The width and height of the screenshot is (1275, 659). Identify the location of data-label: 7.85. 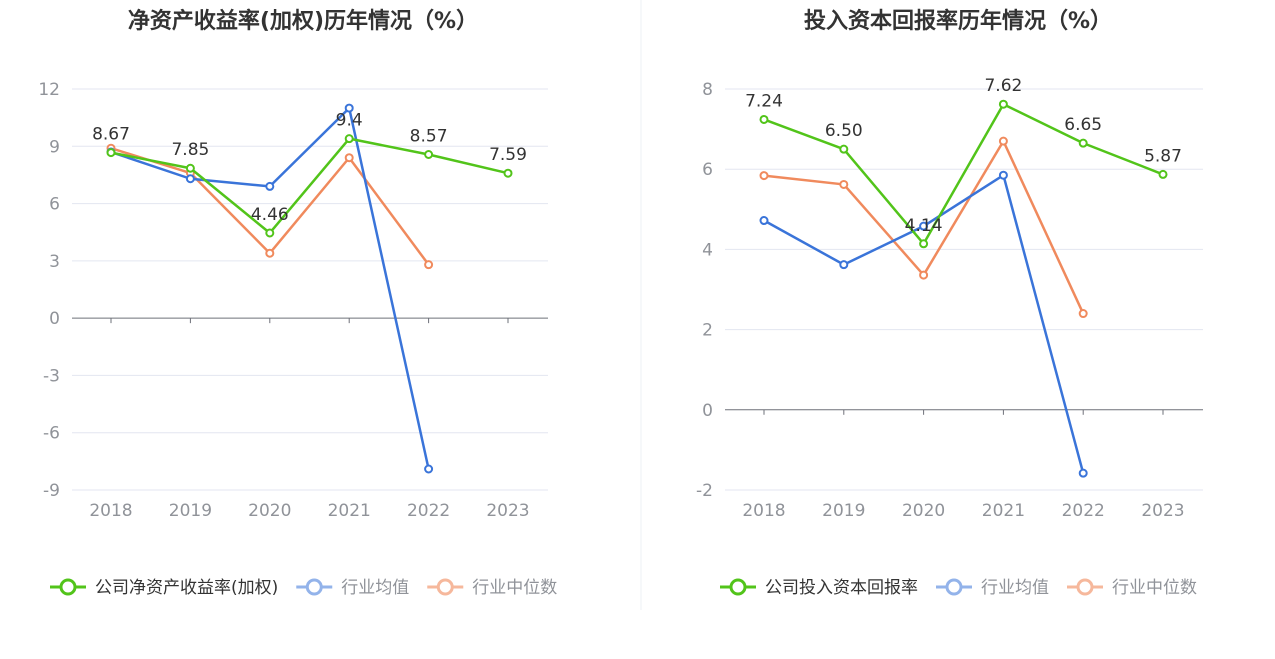
(190, 150).